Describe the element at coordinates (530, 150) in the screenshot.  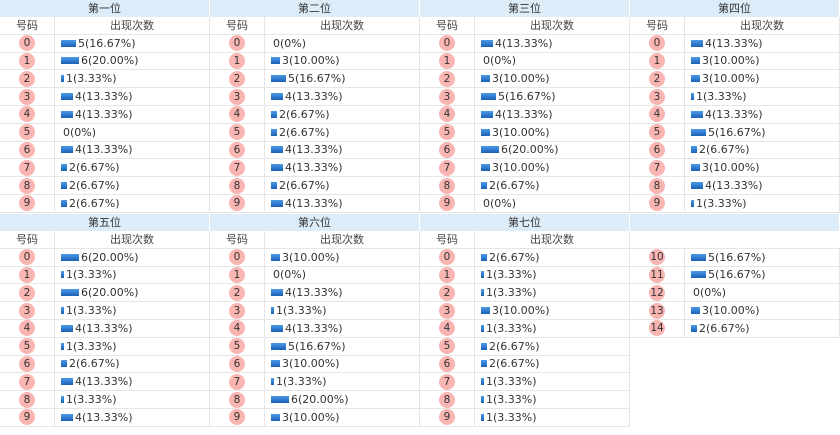
I see `count-value: 6(20.00%)` at that location.